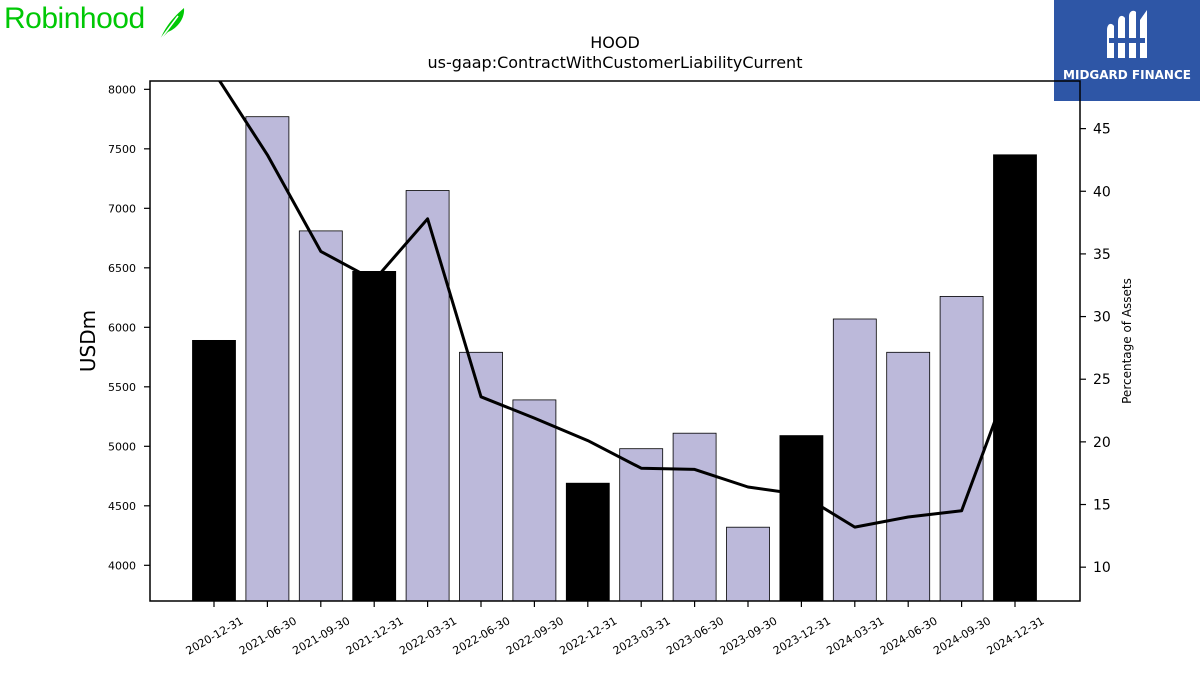 Image resolution: width=1200 pixels, height=675 pixels. Describe the element at coordinates (172, 24) in the screenshot. I see `feather-icon` at that location.